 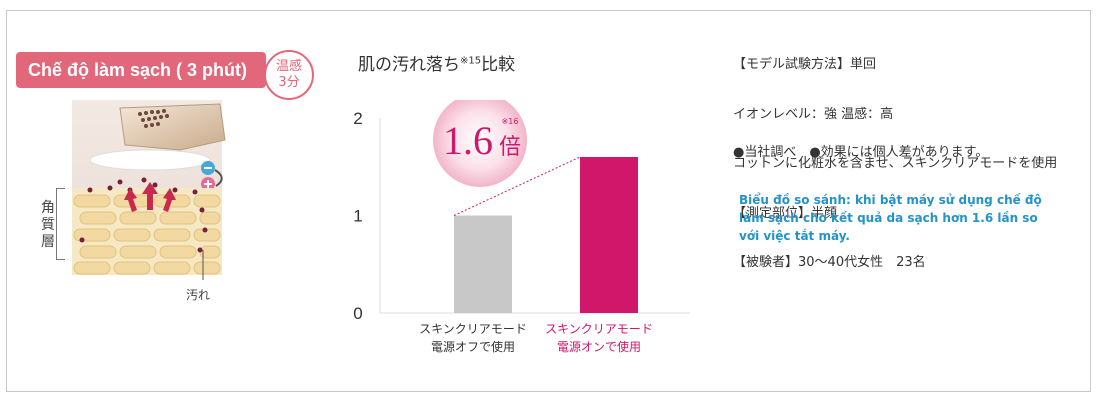 I want to click on chart-title-suffix: 比較, so click(x=498, y=65).